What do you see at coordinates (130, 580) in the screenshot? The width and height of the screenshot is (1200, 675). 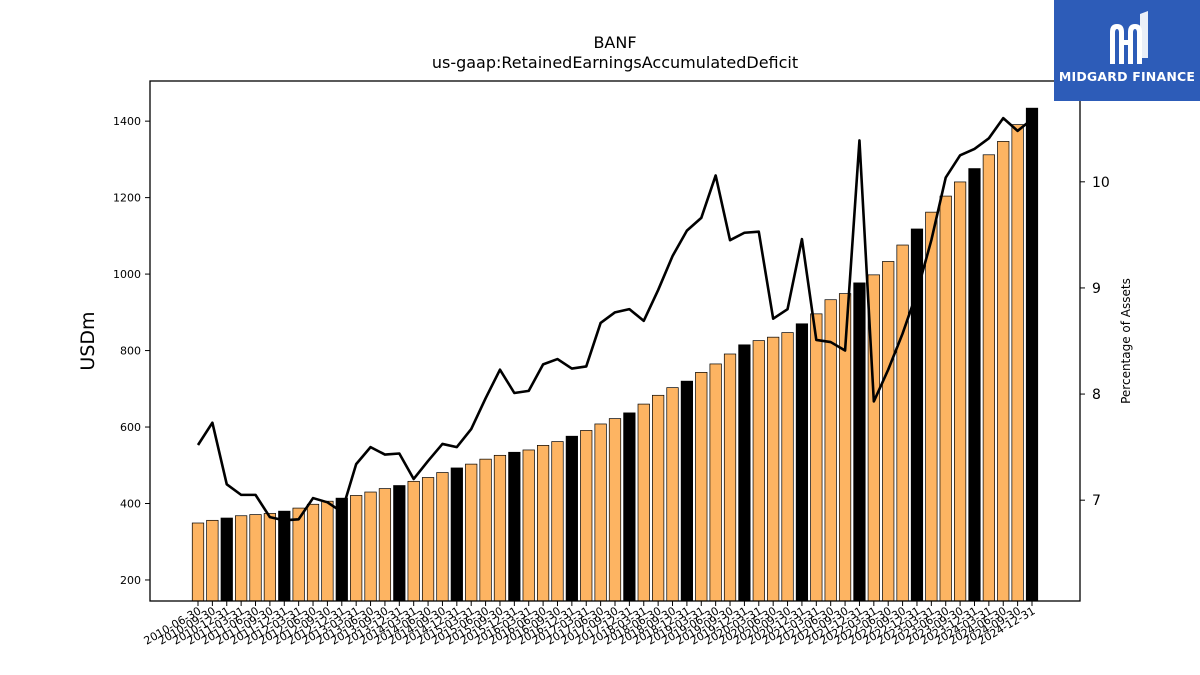 I see `y-tick-label: 200` at bounding box center [130, 580].